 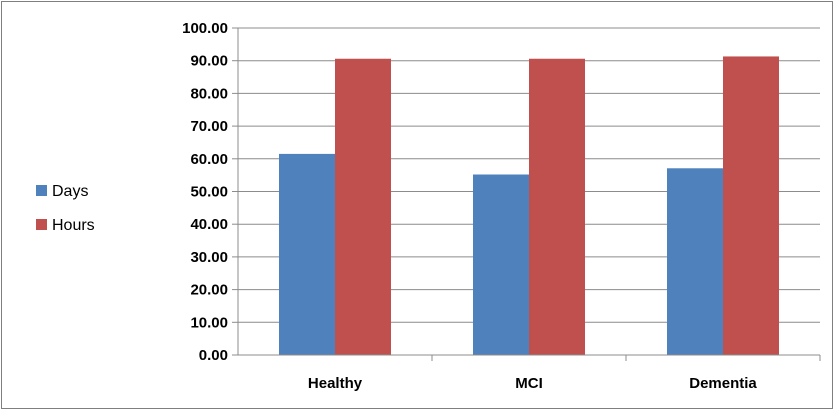 I want to click on bar-hours-mci, so click(x=557, y=206).